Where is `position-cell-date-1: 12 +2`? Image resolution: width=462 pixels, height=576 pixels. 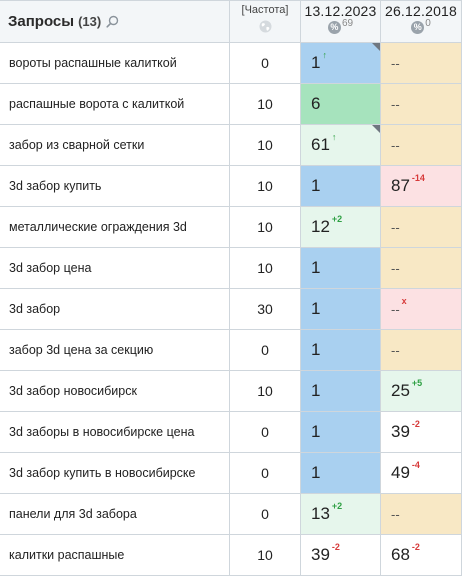
position-cell-date-1: 12 +2 is located at coordinates (341, 227).